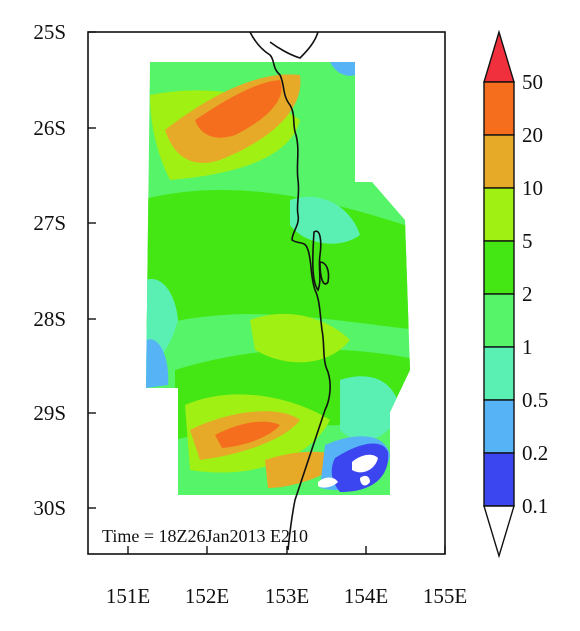 Image resolution: width=580 pixels, height=631 pixels. I want to click on coastline-bay-island, so click(317, 261).